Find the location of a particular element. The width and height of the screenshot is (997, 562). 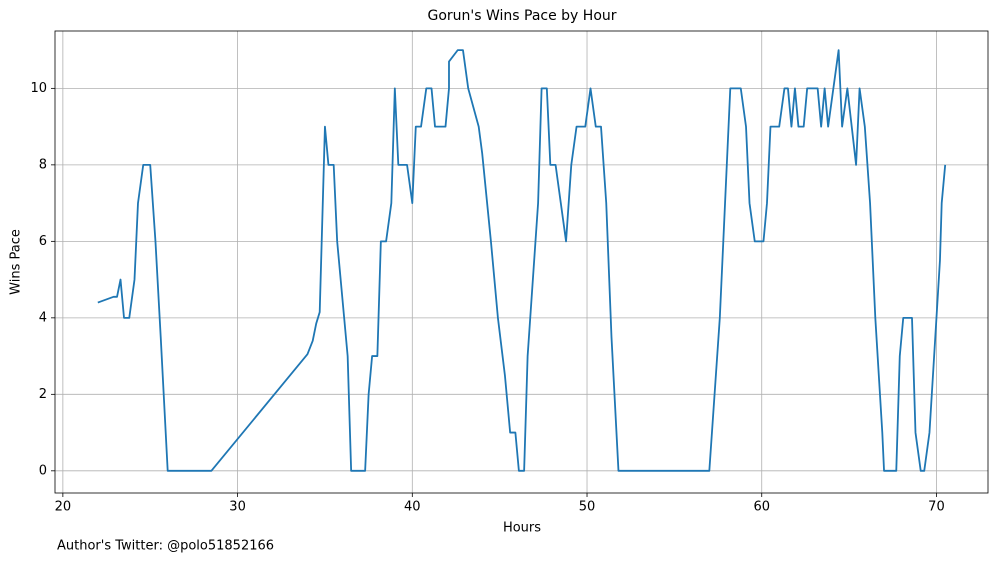

x-tick-label: 40 is located at coordinates (412, 507).